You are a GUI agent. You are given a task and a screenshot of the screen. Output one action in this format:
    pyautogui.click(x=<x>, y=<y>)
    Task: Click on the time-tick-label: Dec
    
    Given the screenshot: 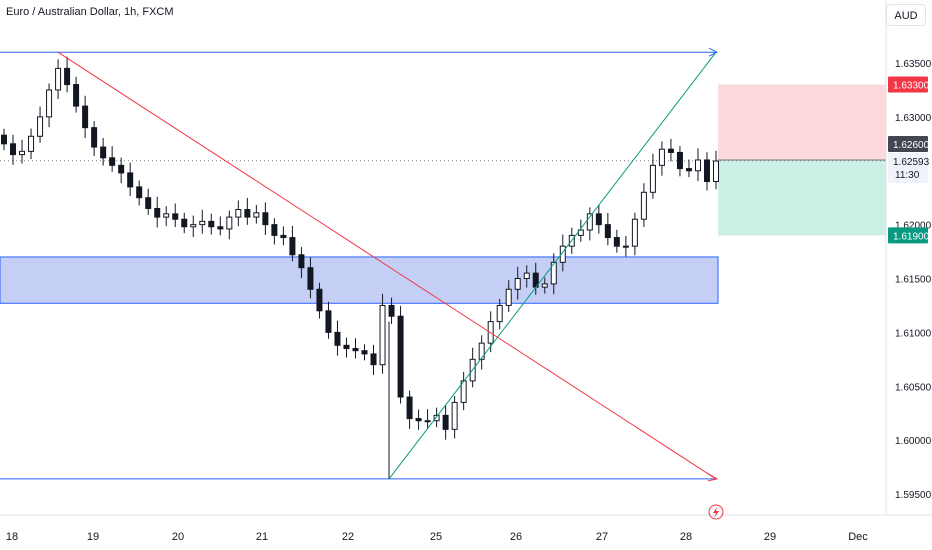 What is the action you would take?
    pyautogui.click(x=858, y=537)
    